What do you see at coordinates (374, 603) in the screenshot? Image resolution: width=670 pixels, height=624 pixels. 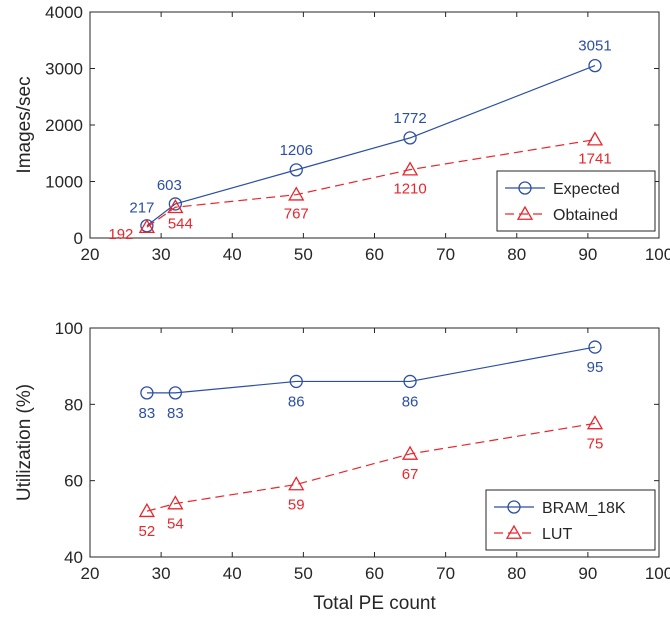 I see `x-axis-label: Total PE count` at bounding box center [374, 603].